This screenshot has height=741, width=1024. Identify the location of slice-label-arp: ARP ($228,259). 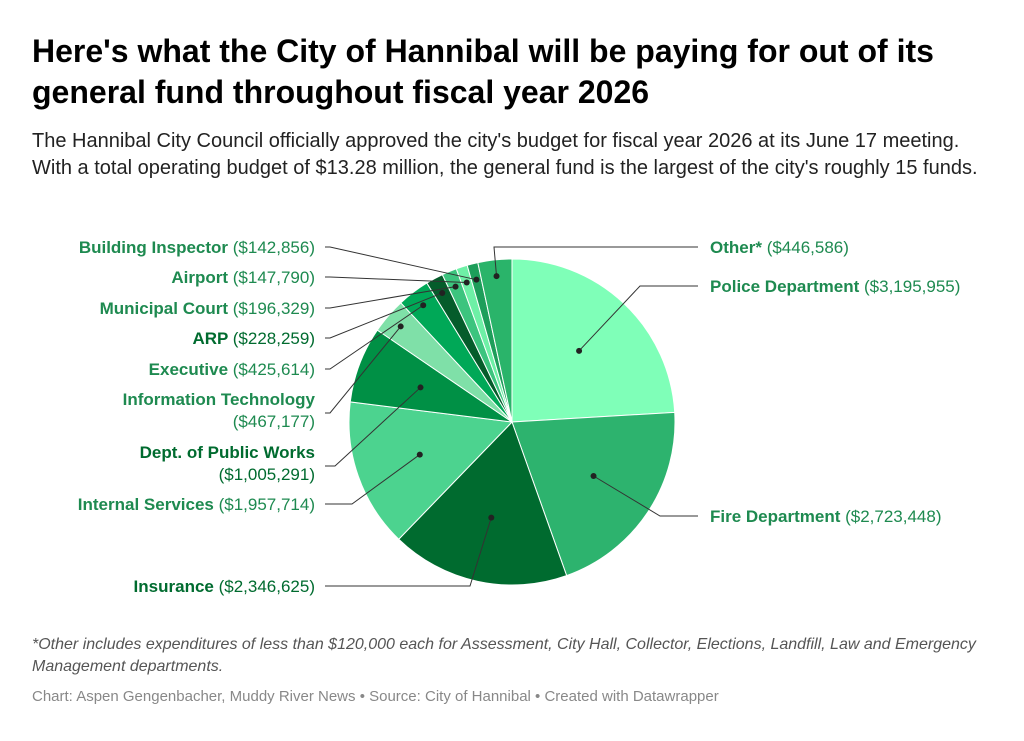
(253, 338).